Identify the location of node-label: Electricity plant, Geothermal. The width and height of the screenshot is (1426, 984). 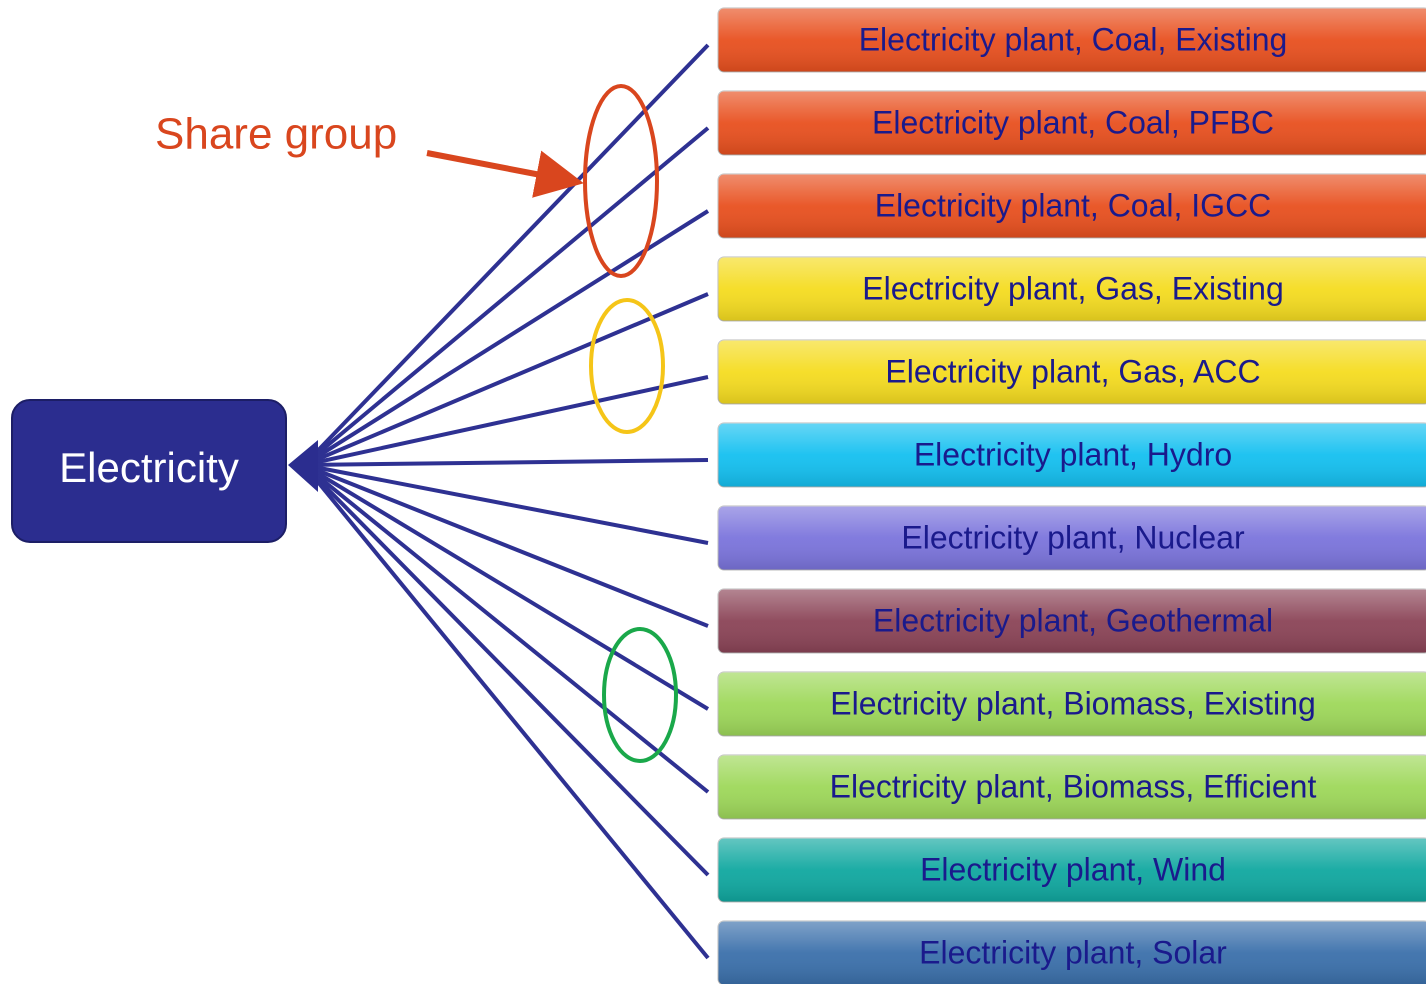
(1073, 620).